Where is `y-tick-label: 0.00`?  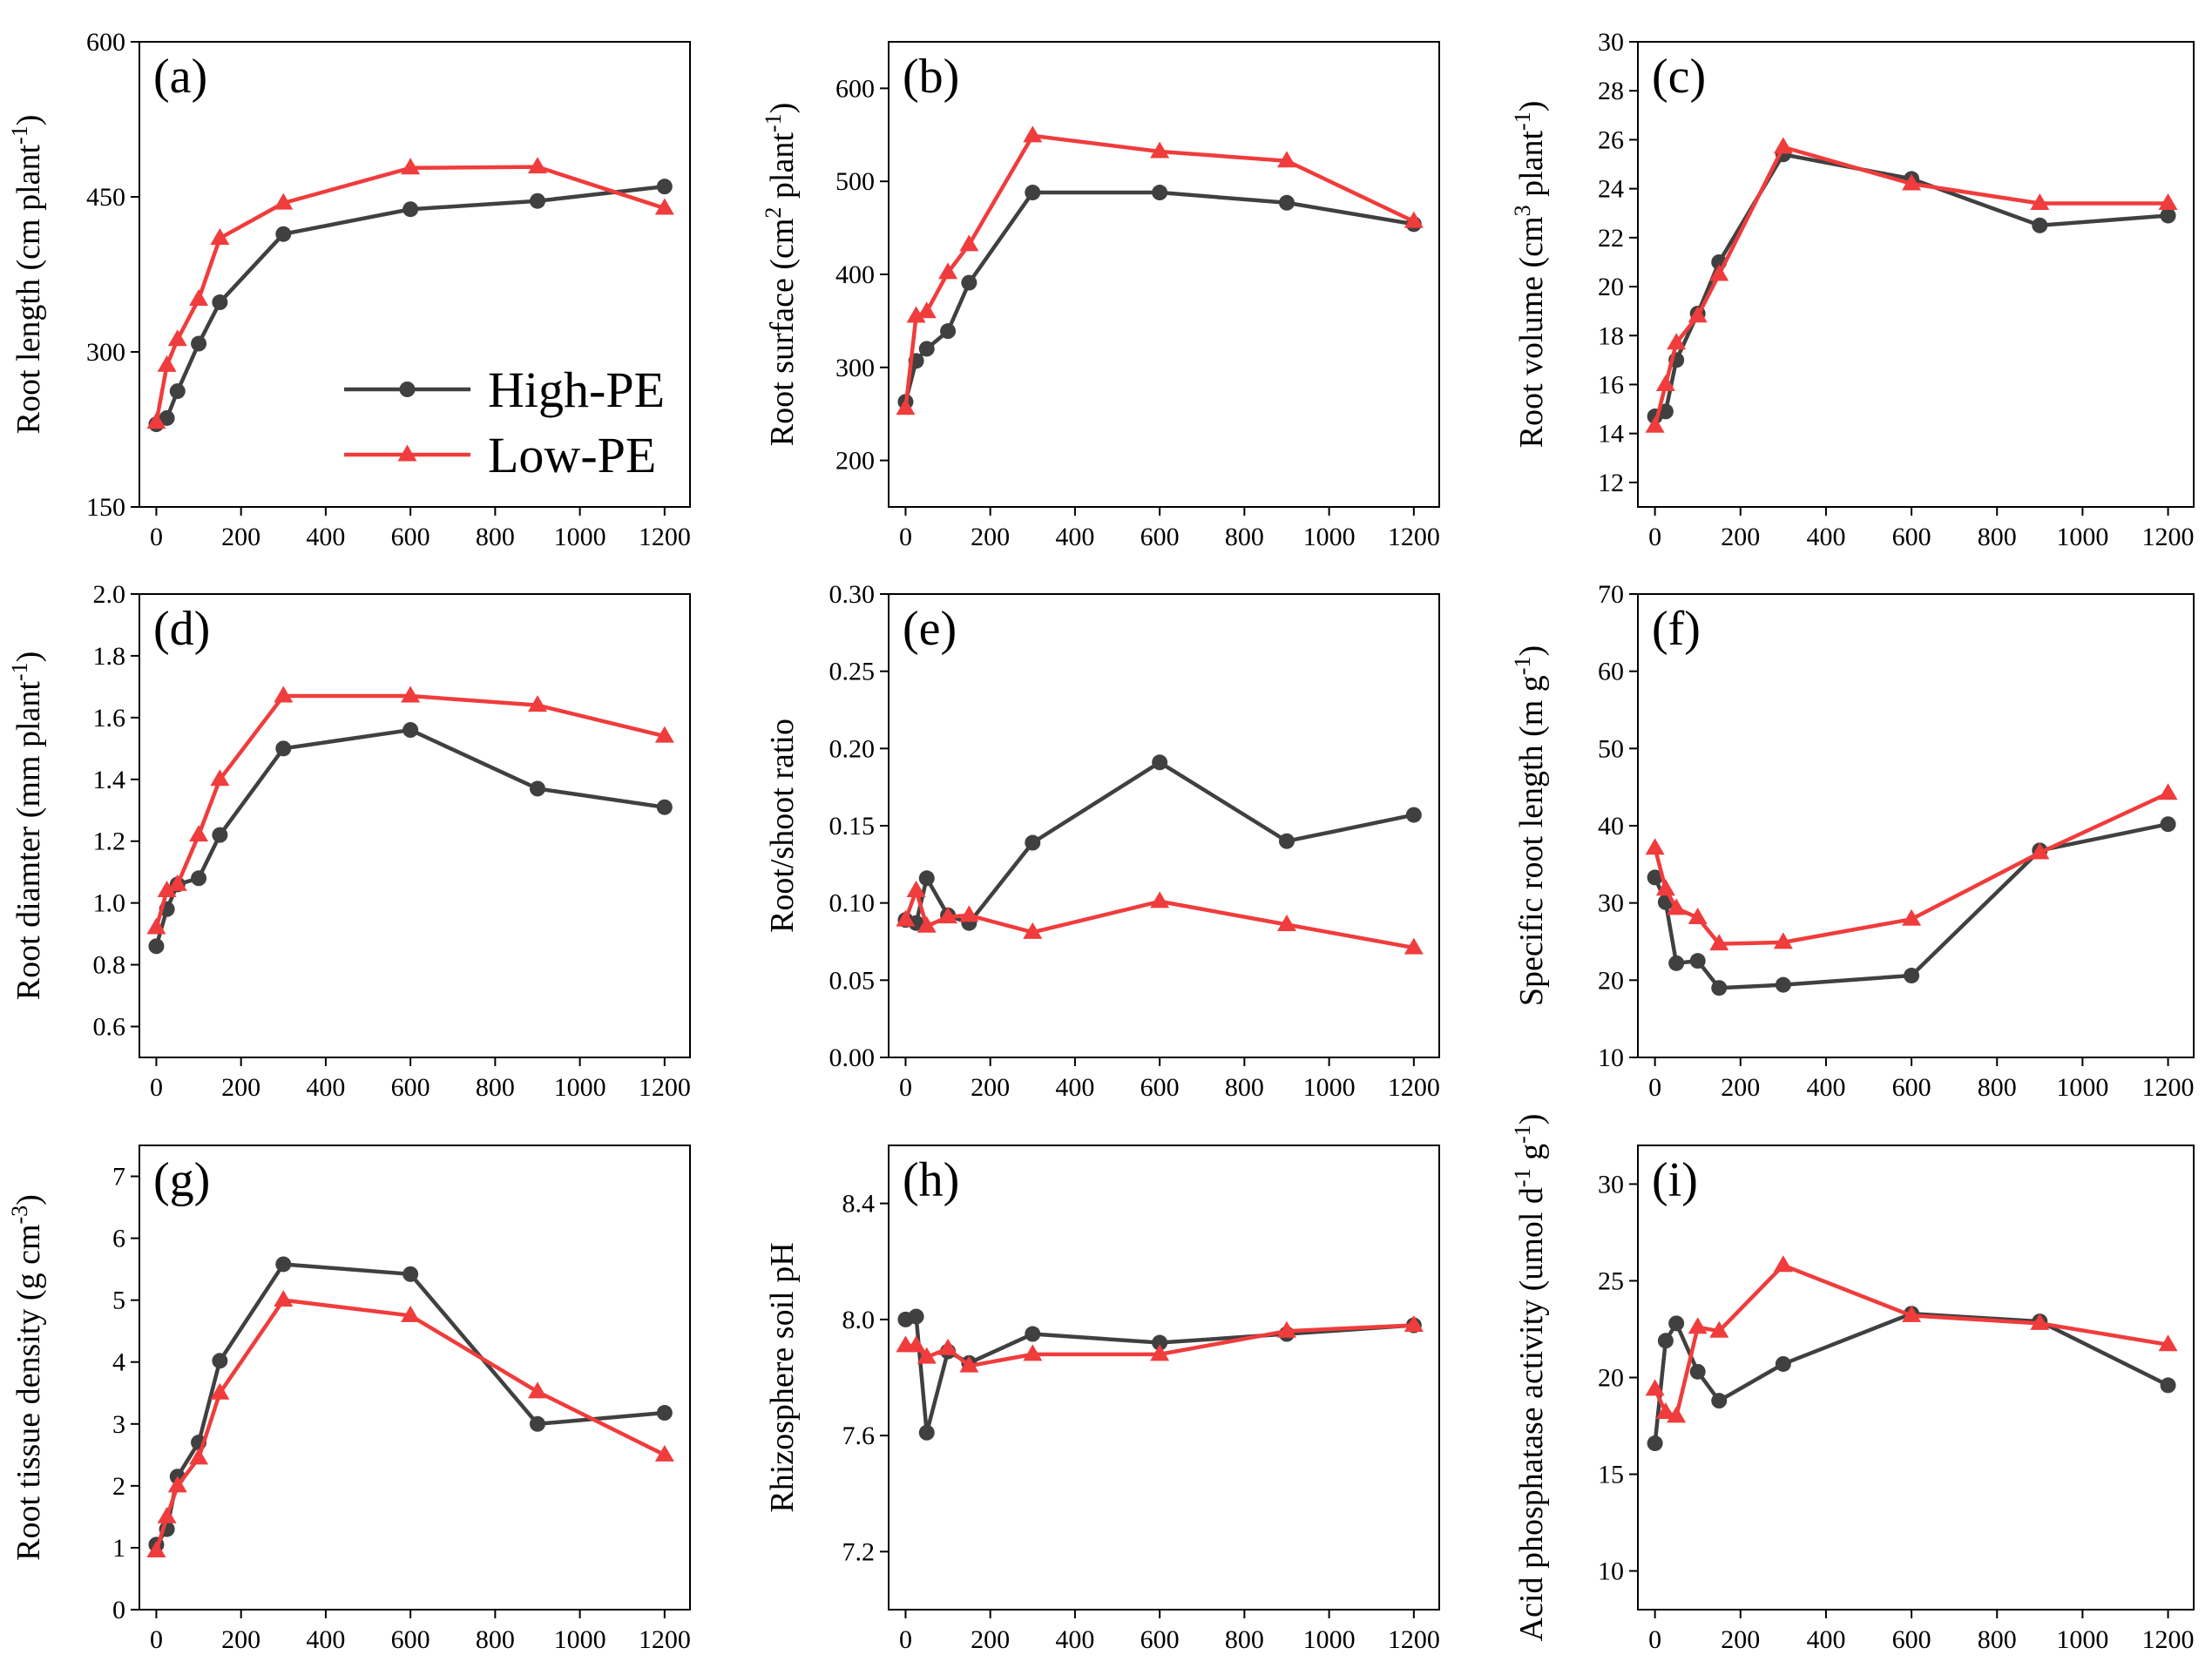 y-tick-label: 0.00 is located at coordinates (852, 1057).